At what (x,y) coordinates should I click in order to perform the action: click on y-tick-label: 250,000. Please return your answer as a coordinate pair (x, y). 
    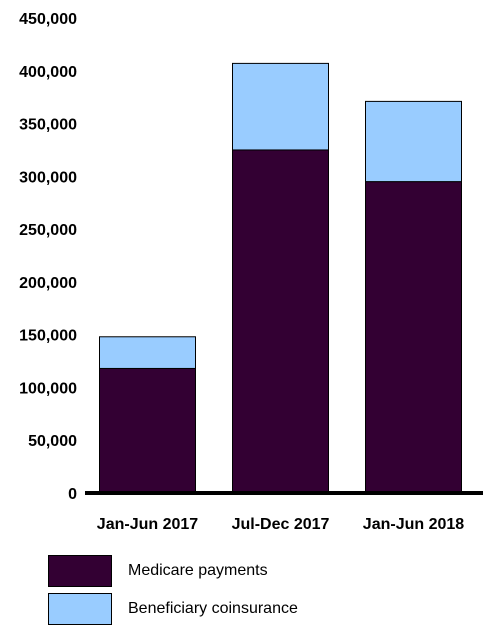
    Looking at the image, I should click on (48, 230).